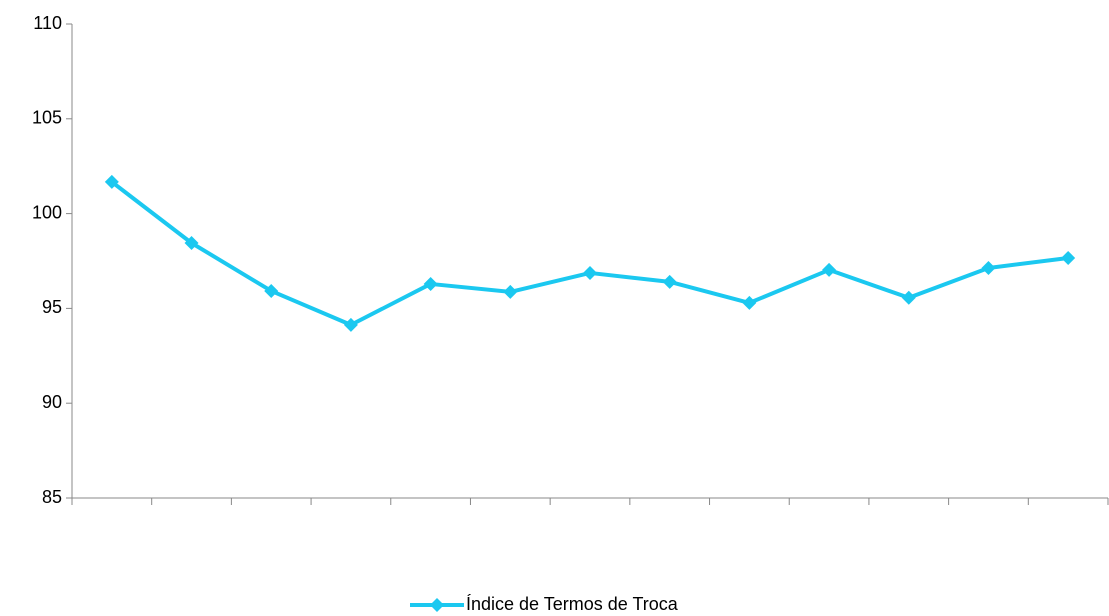 The image size is (1109, 616). Describe the element at coordinates (437, 605) in the screenshot. I see `legend-marker` at that location.